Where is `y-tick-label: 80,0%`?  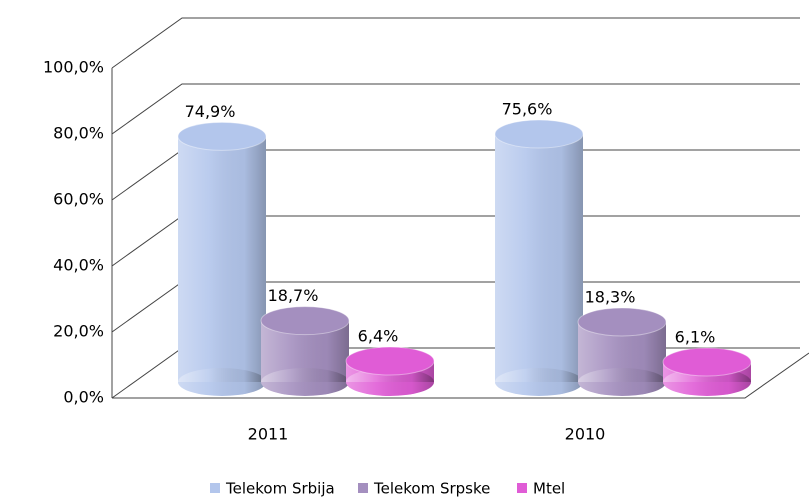
y-tick-label: 80,0% is located at coordinates (78, 133).